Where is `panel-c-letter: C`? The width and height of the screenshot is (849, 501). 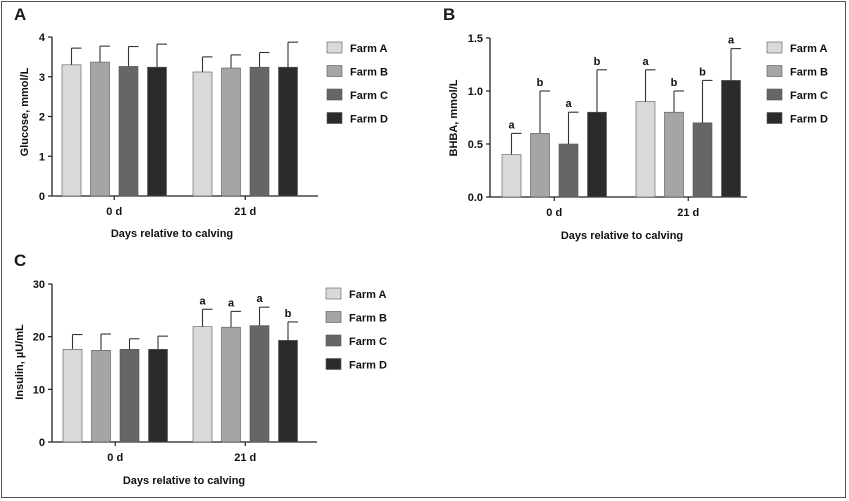
panel-c-letter: C is located at coordinates (20, 260).